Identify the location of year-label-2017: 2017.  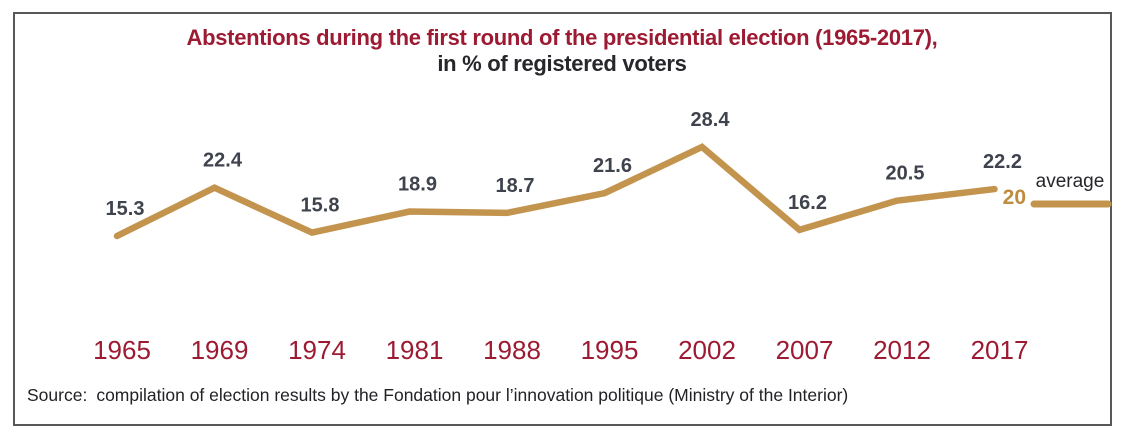
(1000, 350).